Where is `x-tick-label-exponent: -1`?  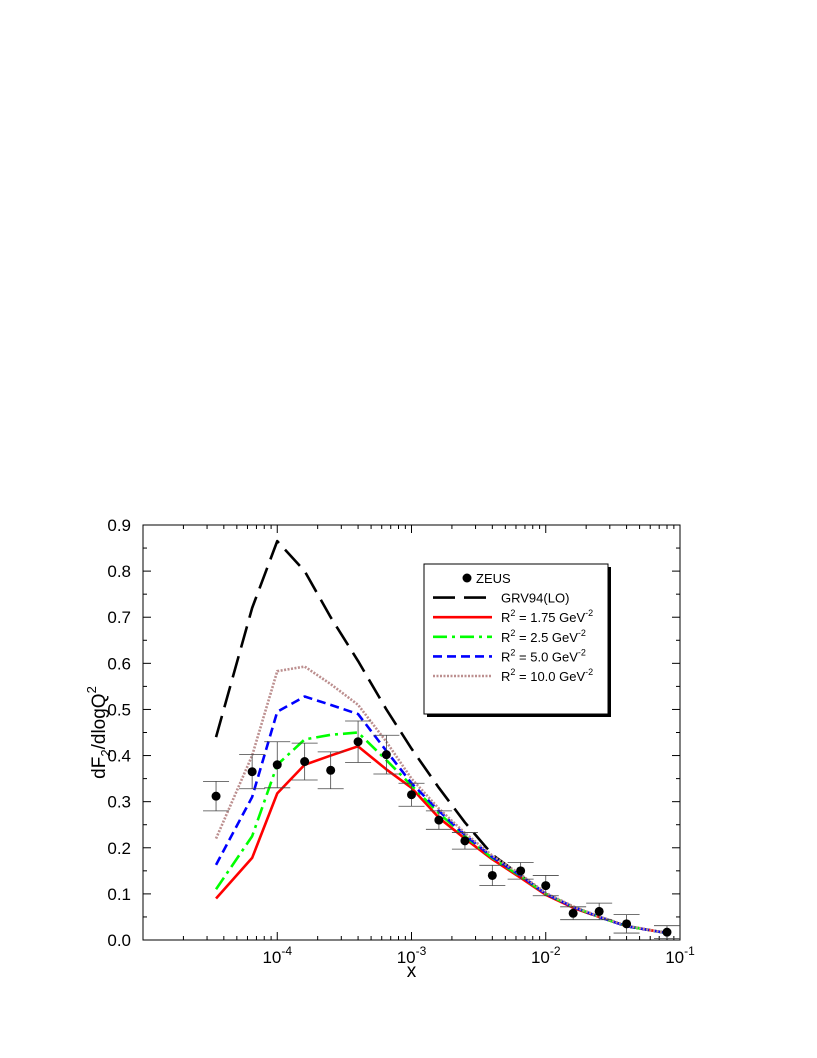
x-tick-label-exponent: -1 is located at coordinates (689, 951).